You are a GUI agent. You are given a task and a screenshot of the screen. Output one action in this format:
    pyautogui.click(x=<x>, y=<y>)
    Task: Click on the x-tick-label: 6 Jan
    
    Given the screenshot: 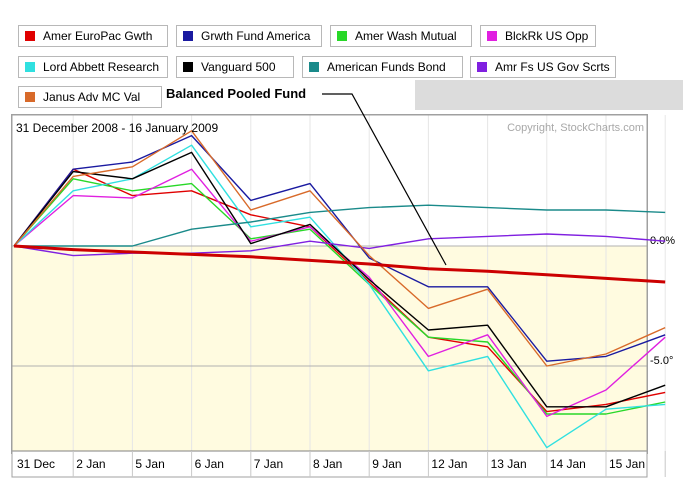 What is the action you would take?
    pyautogui.click(x=209, y=464)
    